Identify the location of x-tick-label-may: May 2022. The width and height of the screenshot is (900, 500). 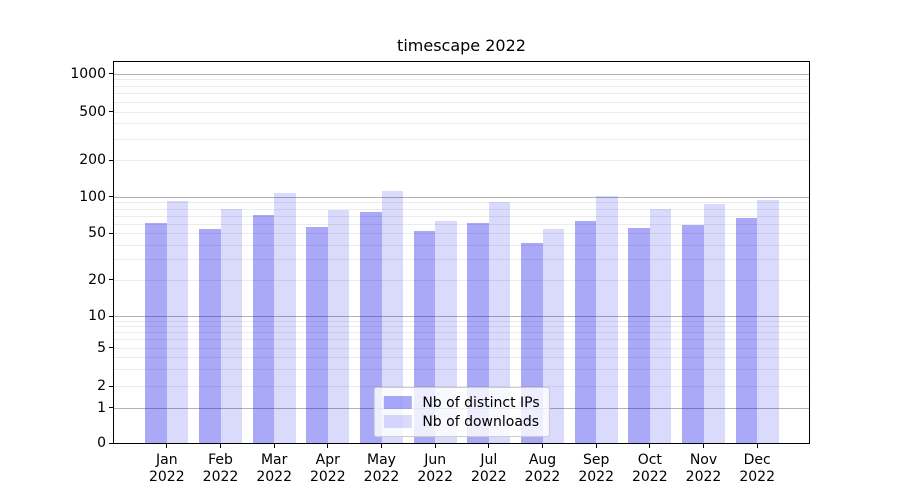
(381, 468).